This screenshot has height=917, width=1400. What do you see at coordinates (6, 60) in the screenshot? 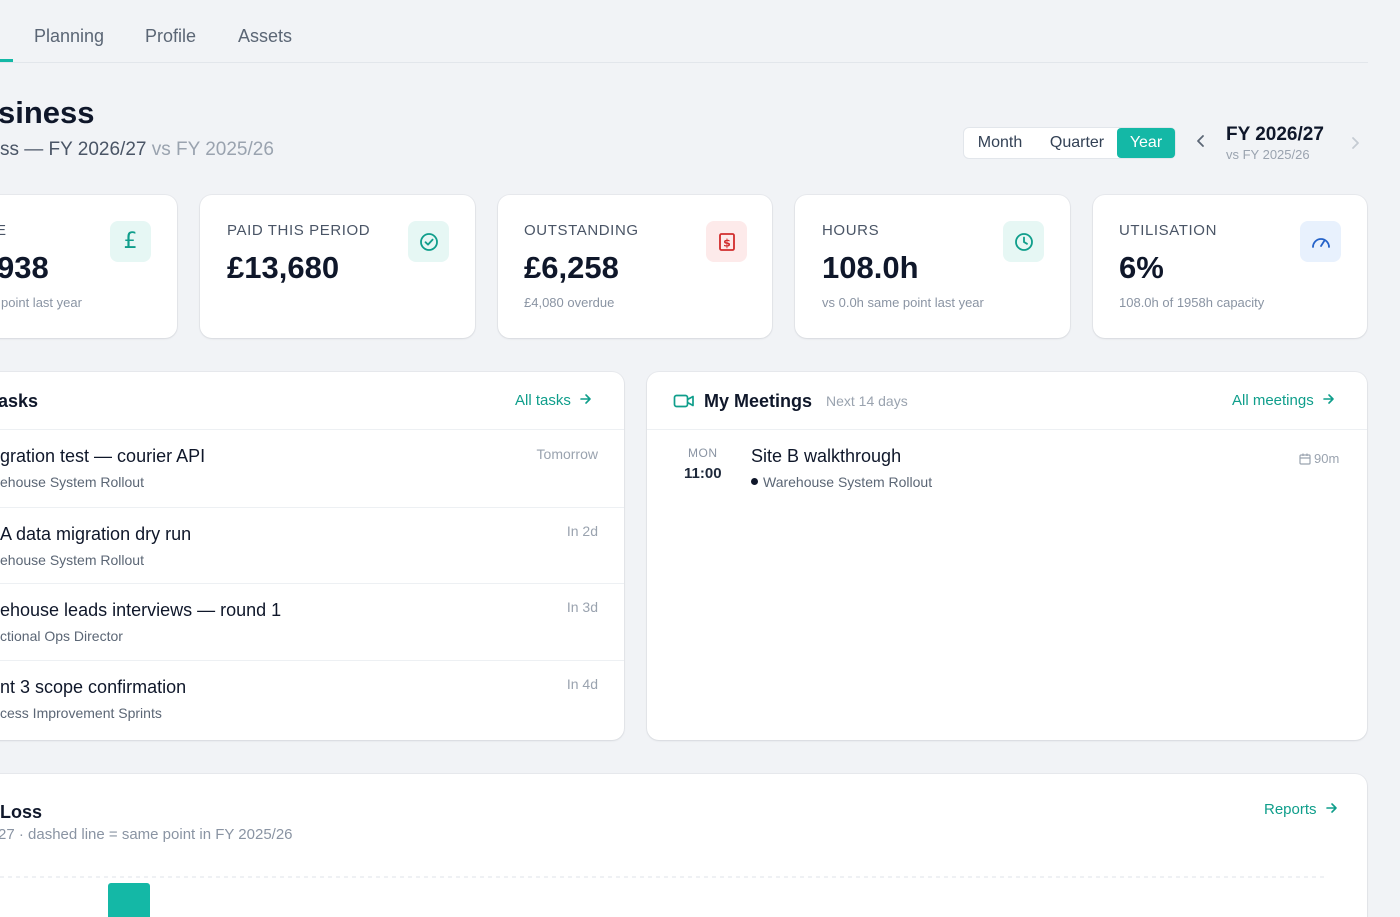
I see `active-tab-indicator` at bounding box center [6, 60].